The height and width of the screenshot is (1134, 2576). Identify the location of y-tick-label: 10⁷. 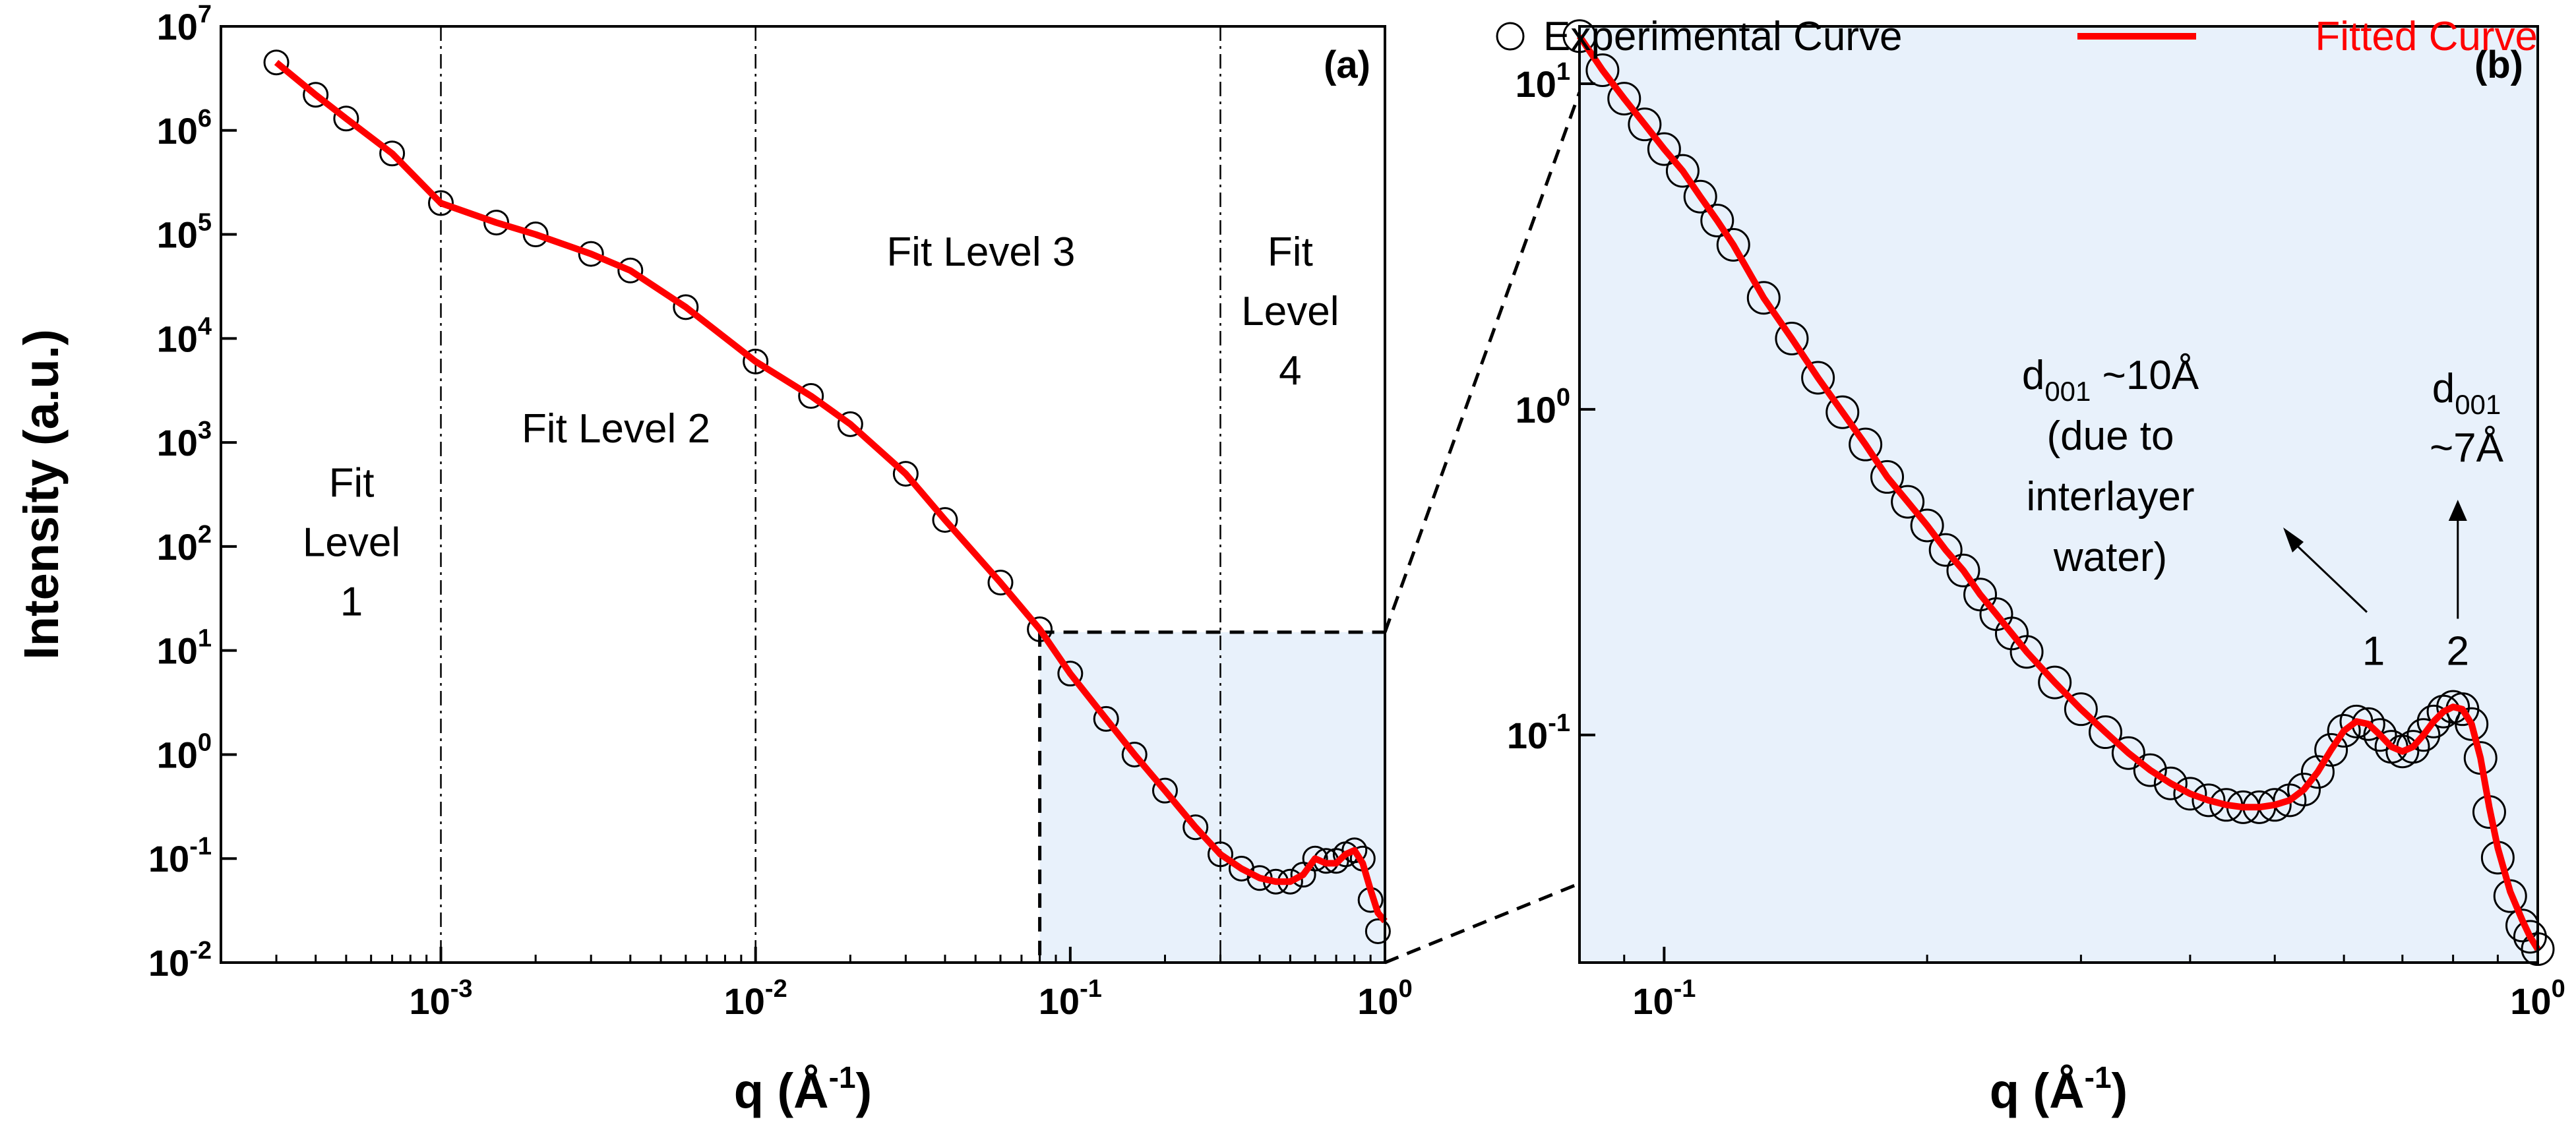
(184, 24).